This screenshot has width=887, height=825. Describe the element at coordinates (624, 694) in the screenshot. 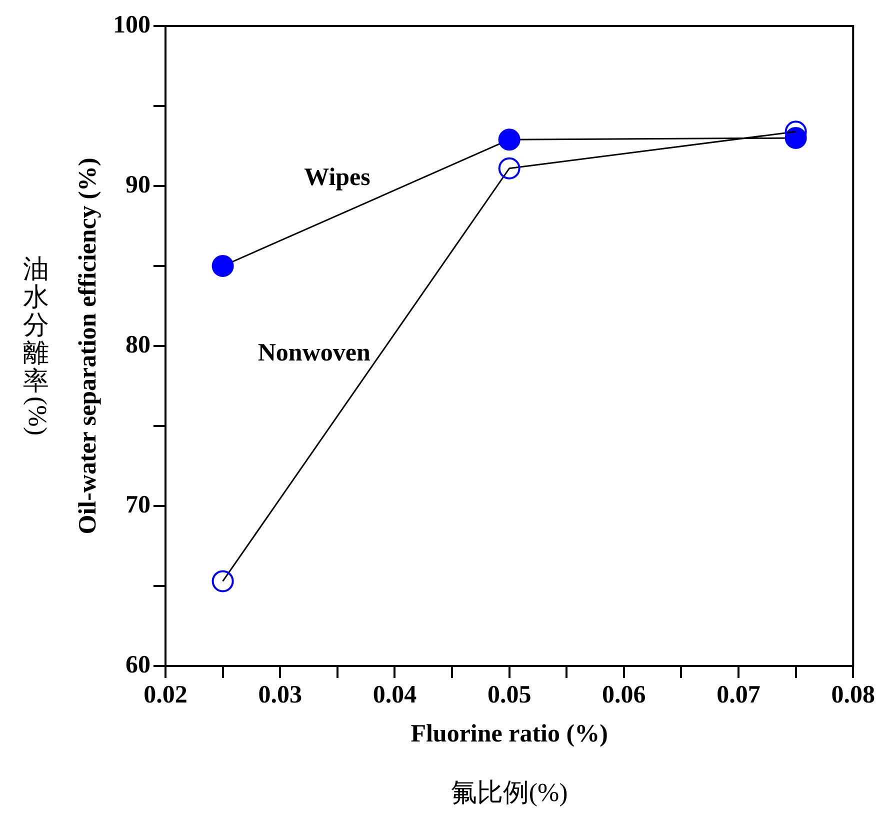

I see `x-tick-label: 0.06` at that location.